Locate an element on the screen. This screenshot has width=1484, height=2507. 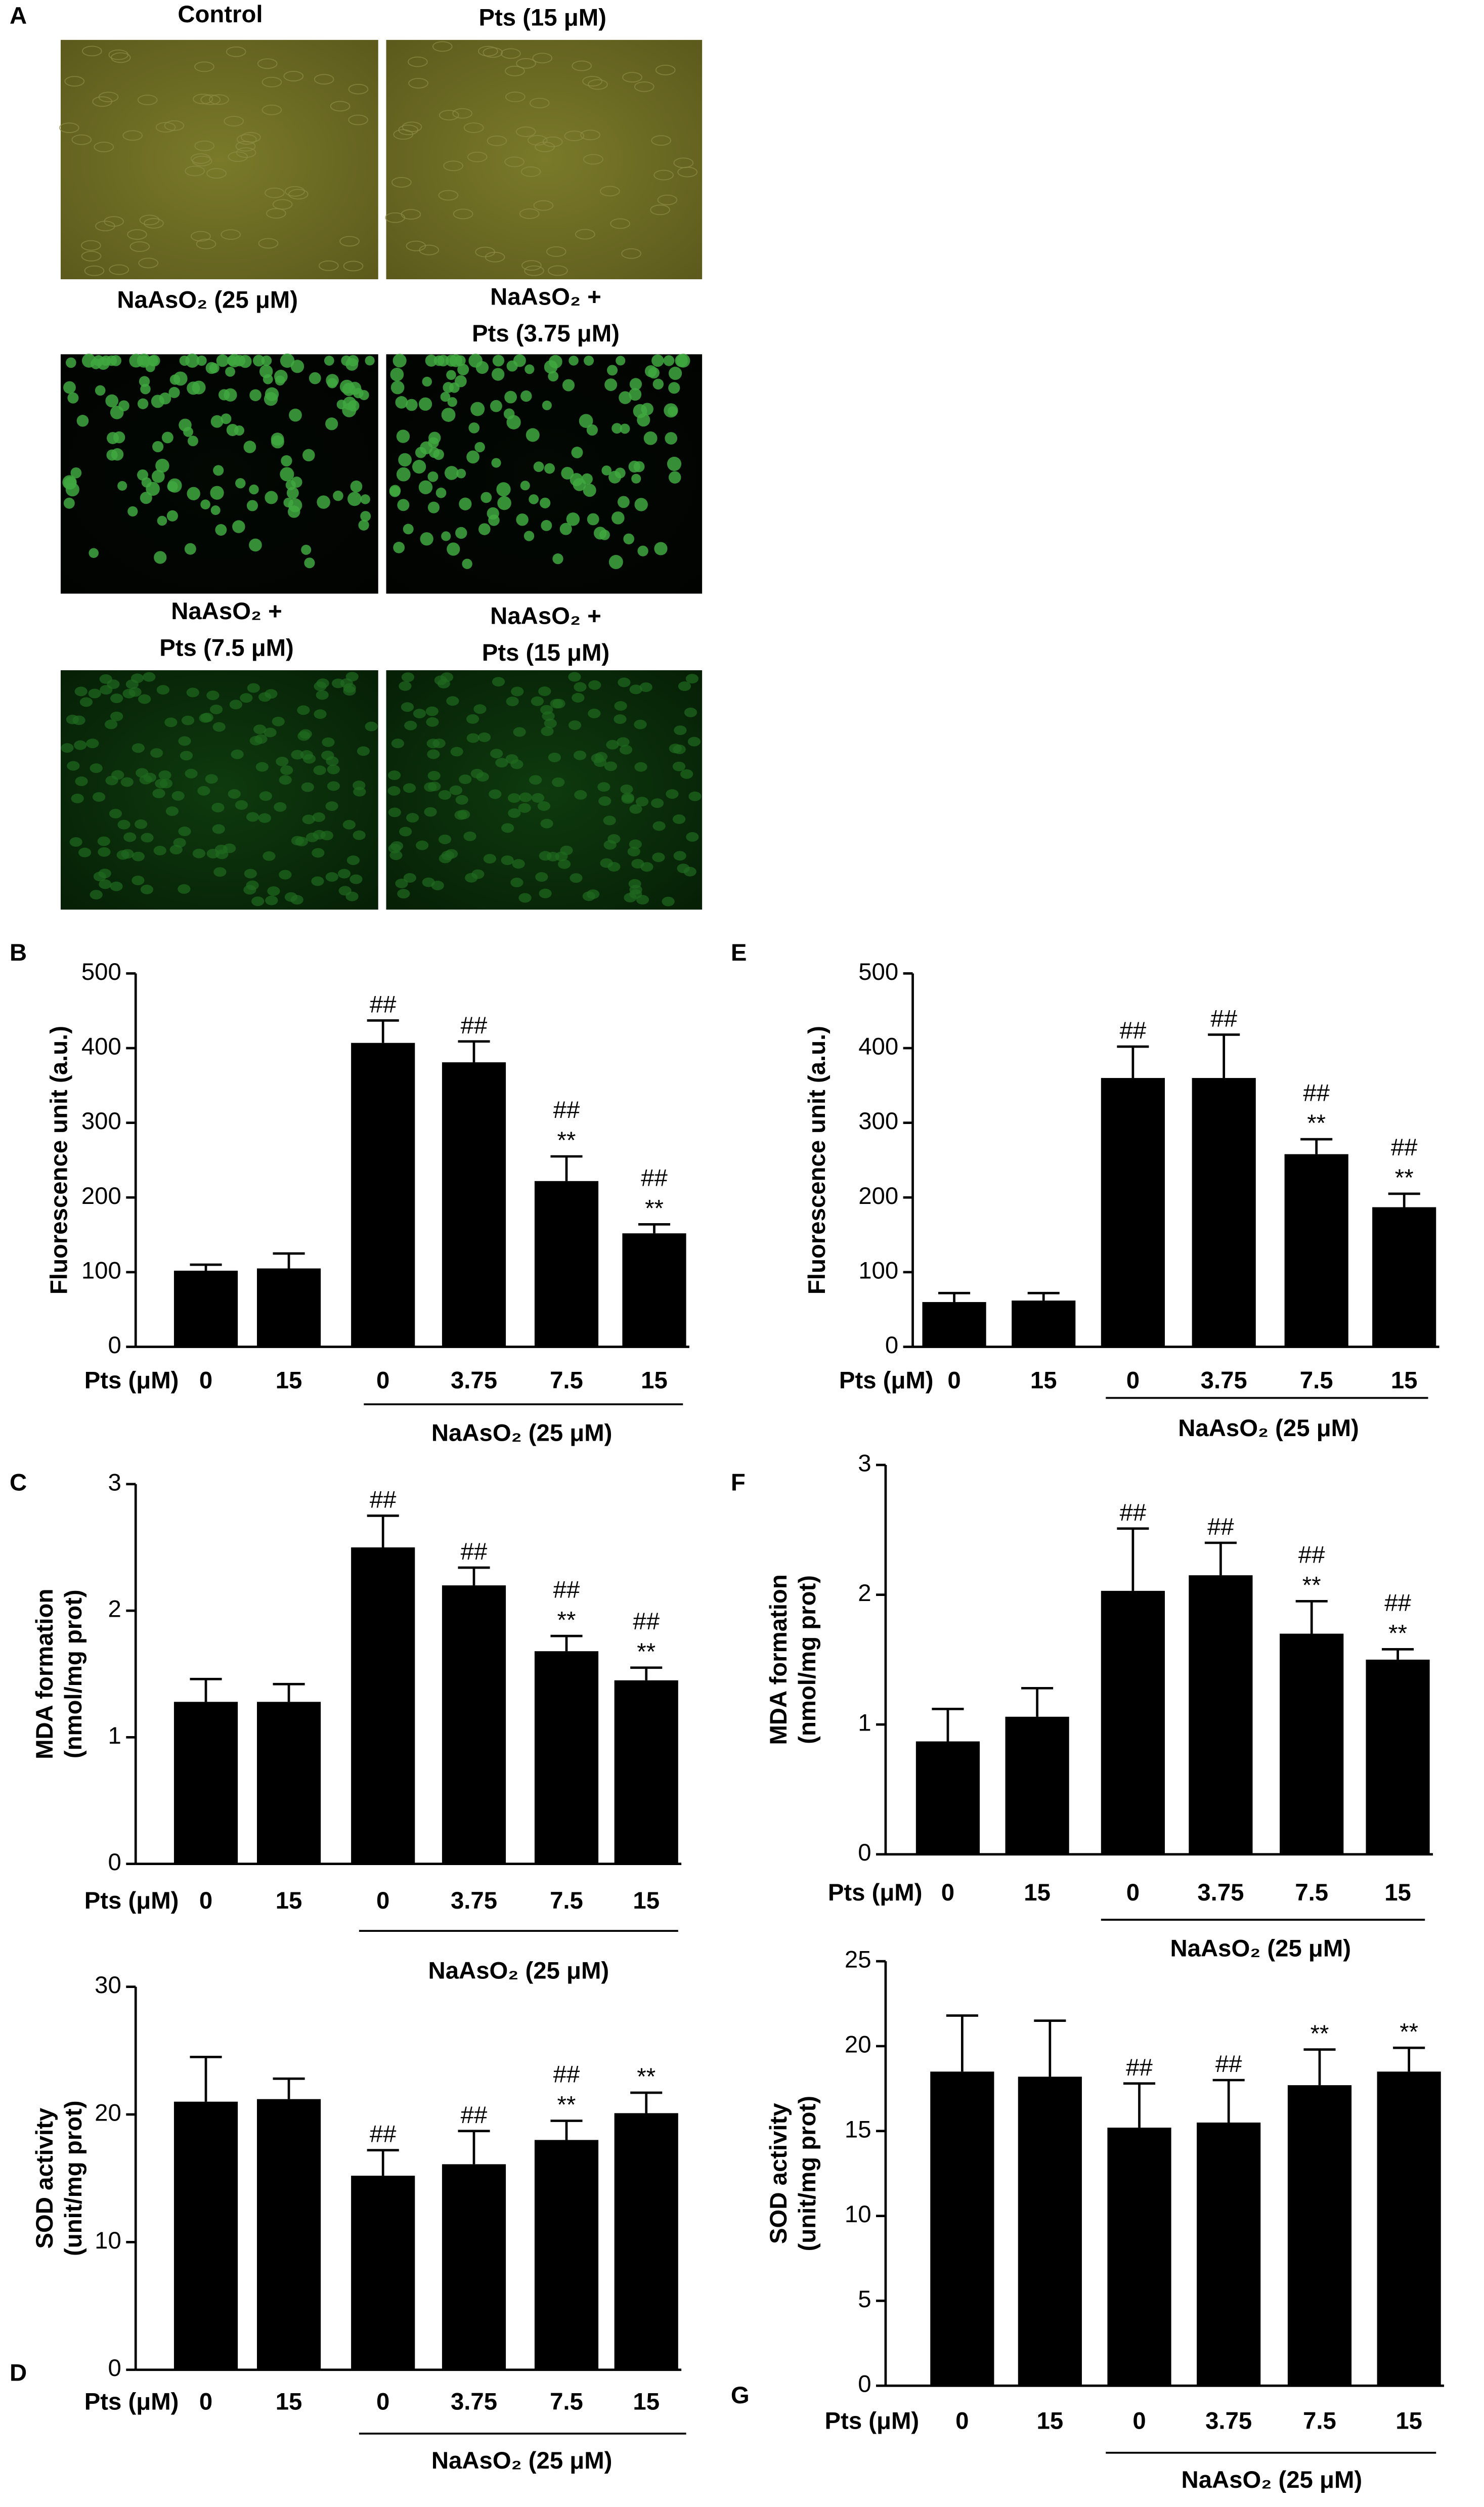
x-tick-label: 3.75 is located at coordinates (474, 2401).